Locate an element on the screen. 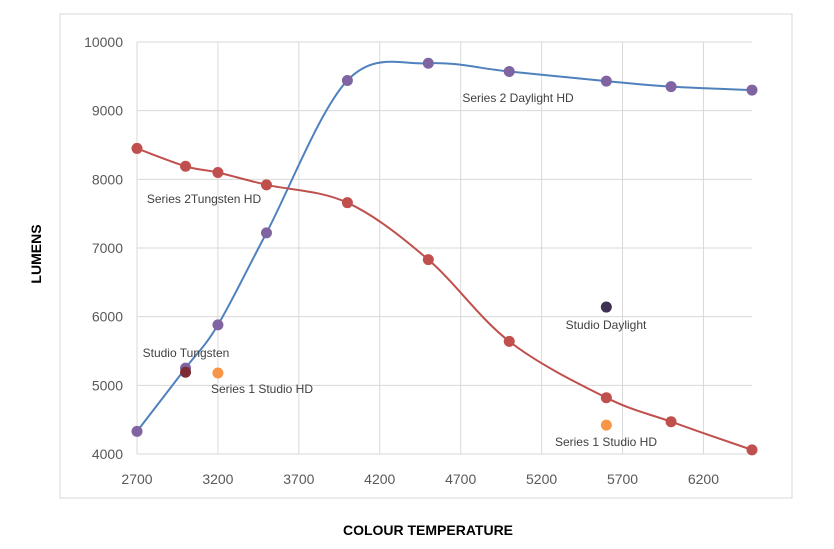  y-tick-label: 7000 is located at coordinates (107, 248).